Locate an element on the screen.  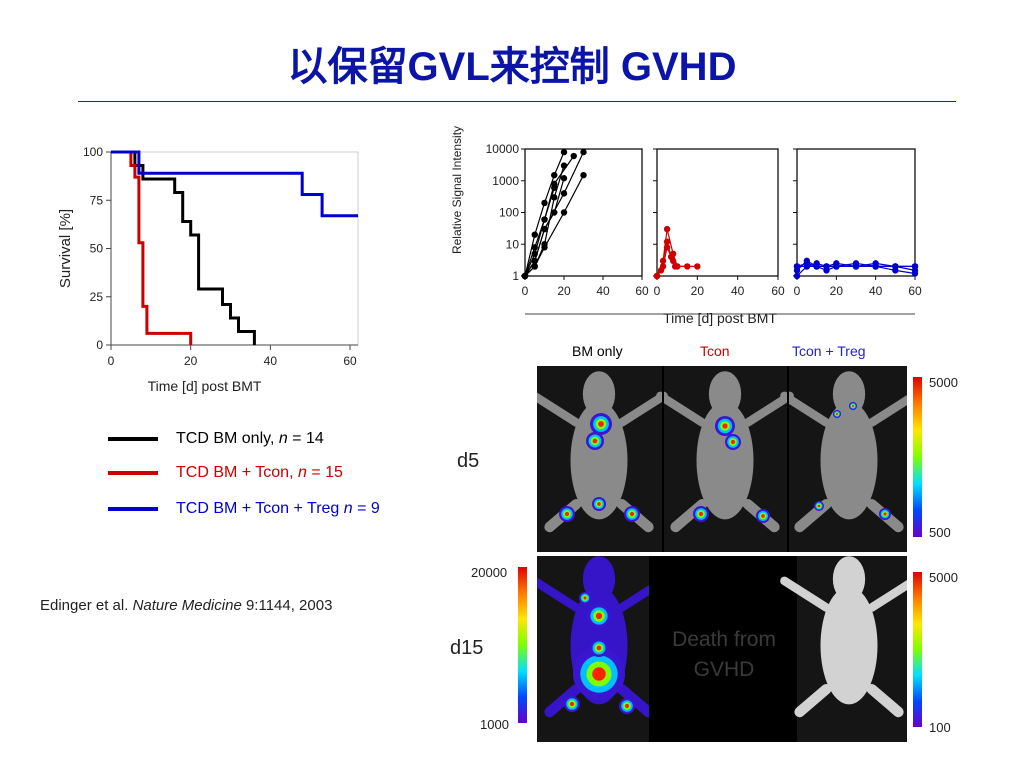
mouse-body is located at coordinates (849, 645).